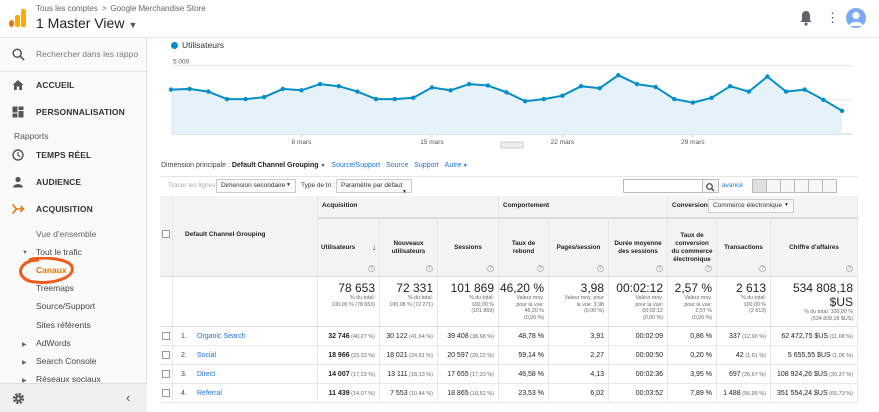  What do you see at coordinates (753, 337) in the screenshot?
I see `cell-percent: (12,90 %)` at bounding box center [753, 337].